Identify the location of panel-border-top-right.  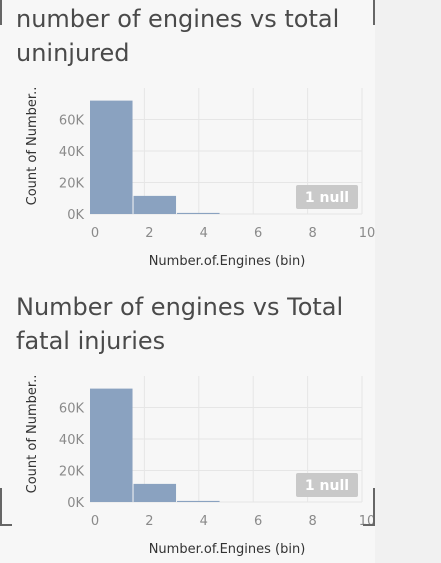
(374, 12).